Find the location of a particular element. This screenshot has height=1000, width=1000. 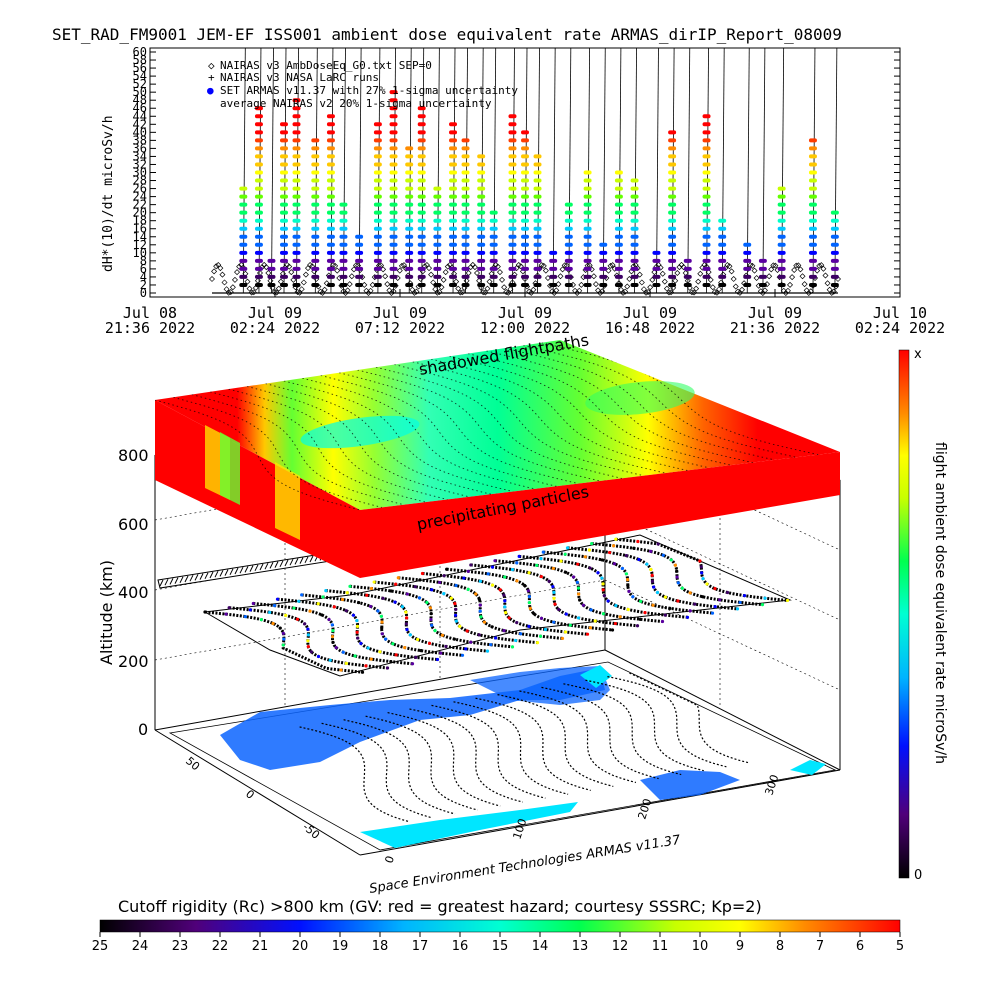

y-tick-label: 20 is located at coordinates (140, 213).